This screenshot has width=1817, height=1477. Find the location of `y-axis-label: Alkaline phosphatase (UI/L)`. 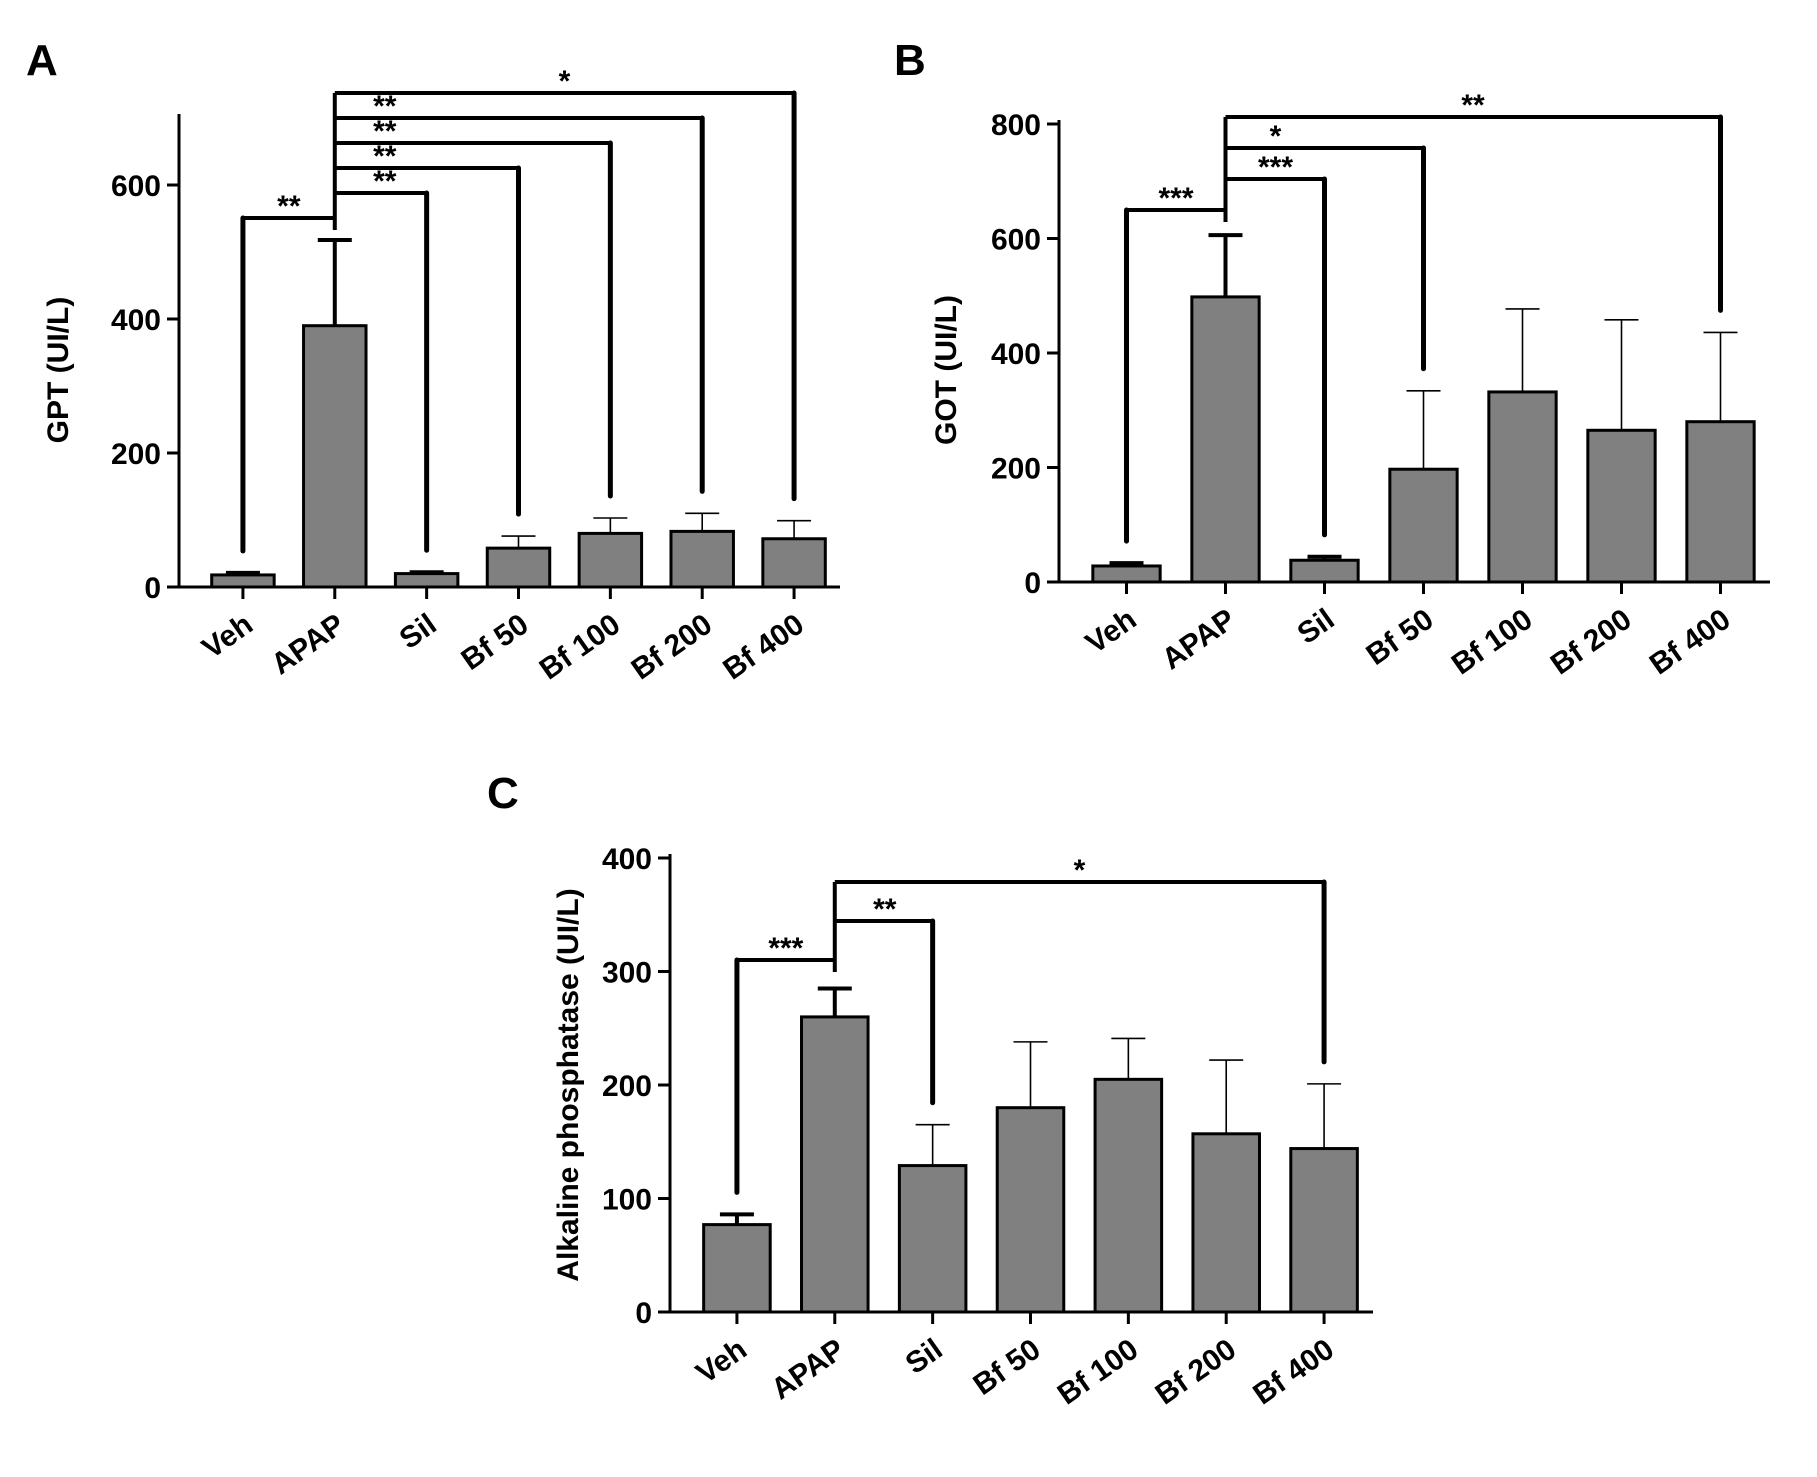

y-axis-label: Alkaline phosphatase (UI/L) is located at coordinates (568, 1084).